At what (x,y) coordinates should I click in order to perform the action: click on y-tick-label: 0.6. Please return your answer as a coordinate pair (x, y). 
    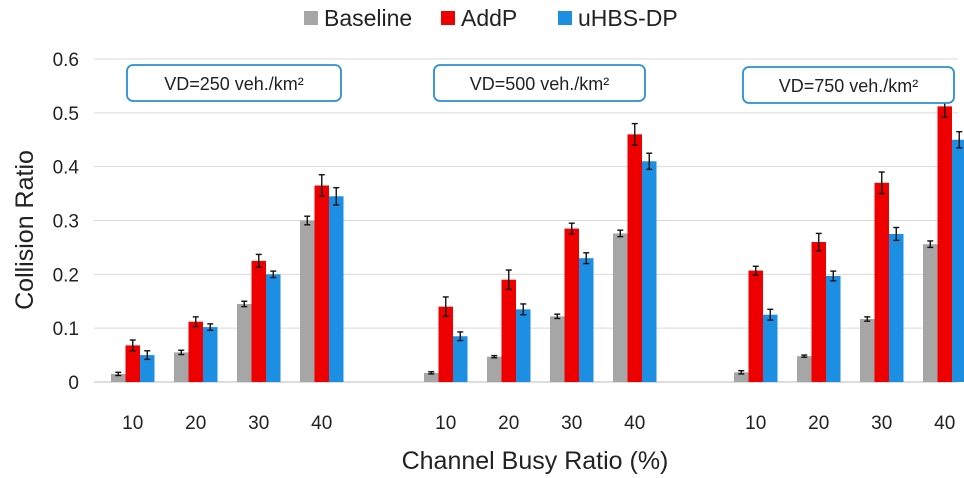
    Looking at the image, I should click on (66, 60).